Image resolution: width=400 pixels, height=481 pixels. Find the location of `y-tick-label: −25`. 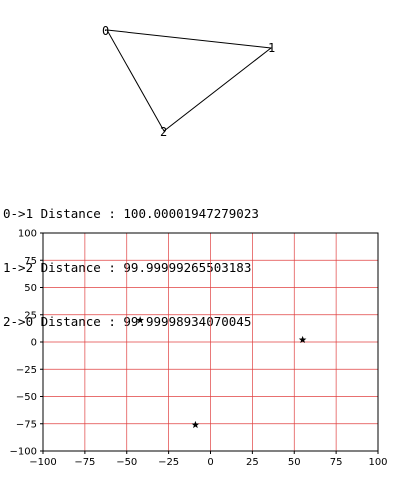

y-tick-label: −25 is located at coordinates (26, 370).